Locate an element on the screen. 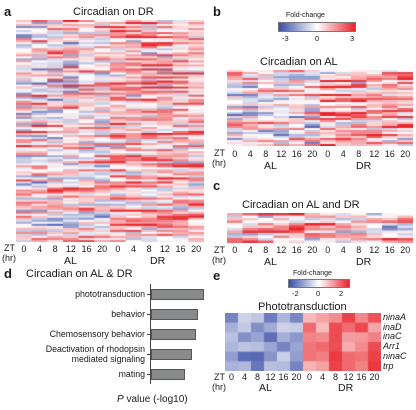 The image size is (416, 410). panel-a-title: Circadian on DR is located at coordinates (113, 12).